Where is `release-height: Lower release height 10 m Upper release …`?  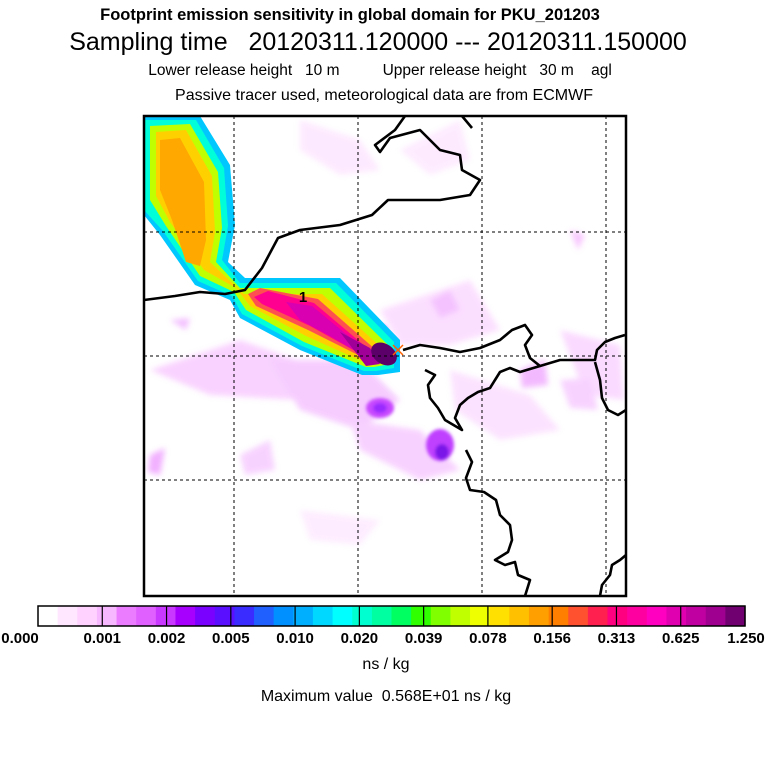 release-height: Lower release height 10 m Upper release … is located at coordinates (380, 70).